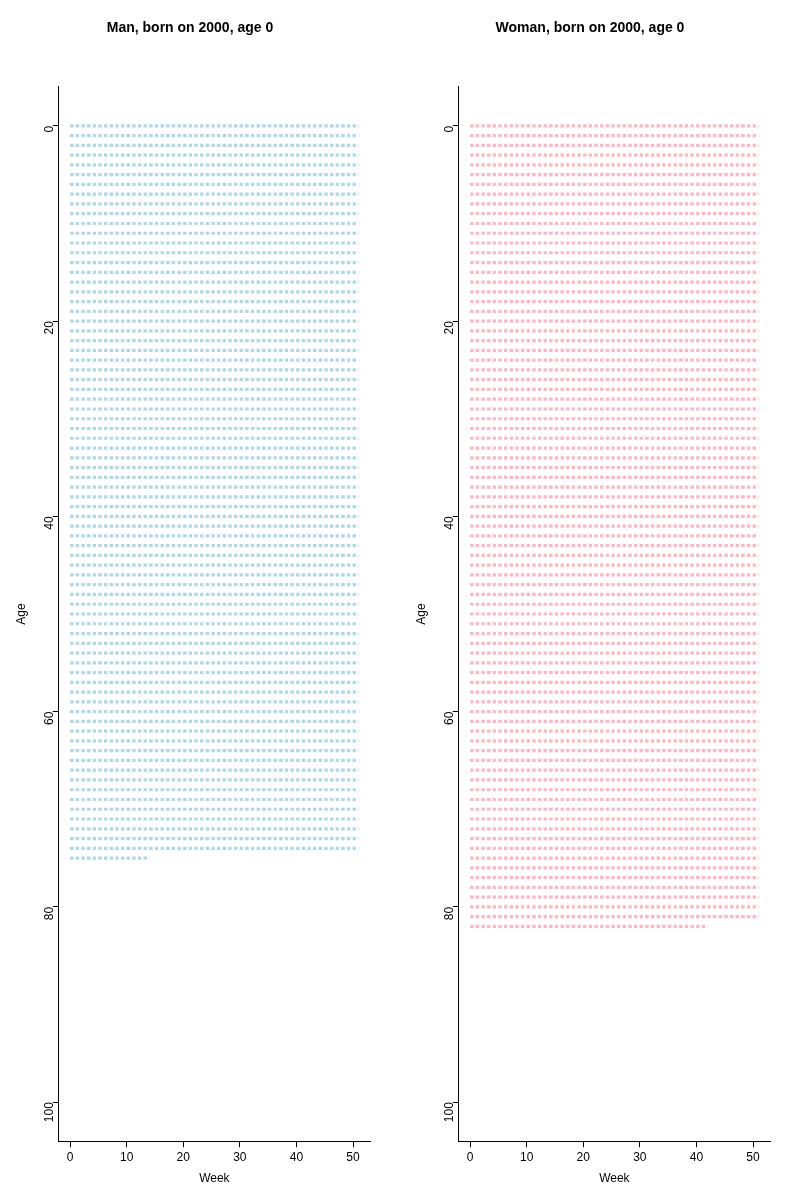  I want to click on chart-title: Woman, born on 2000, age 0, so click(590, 27).